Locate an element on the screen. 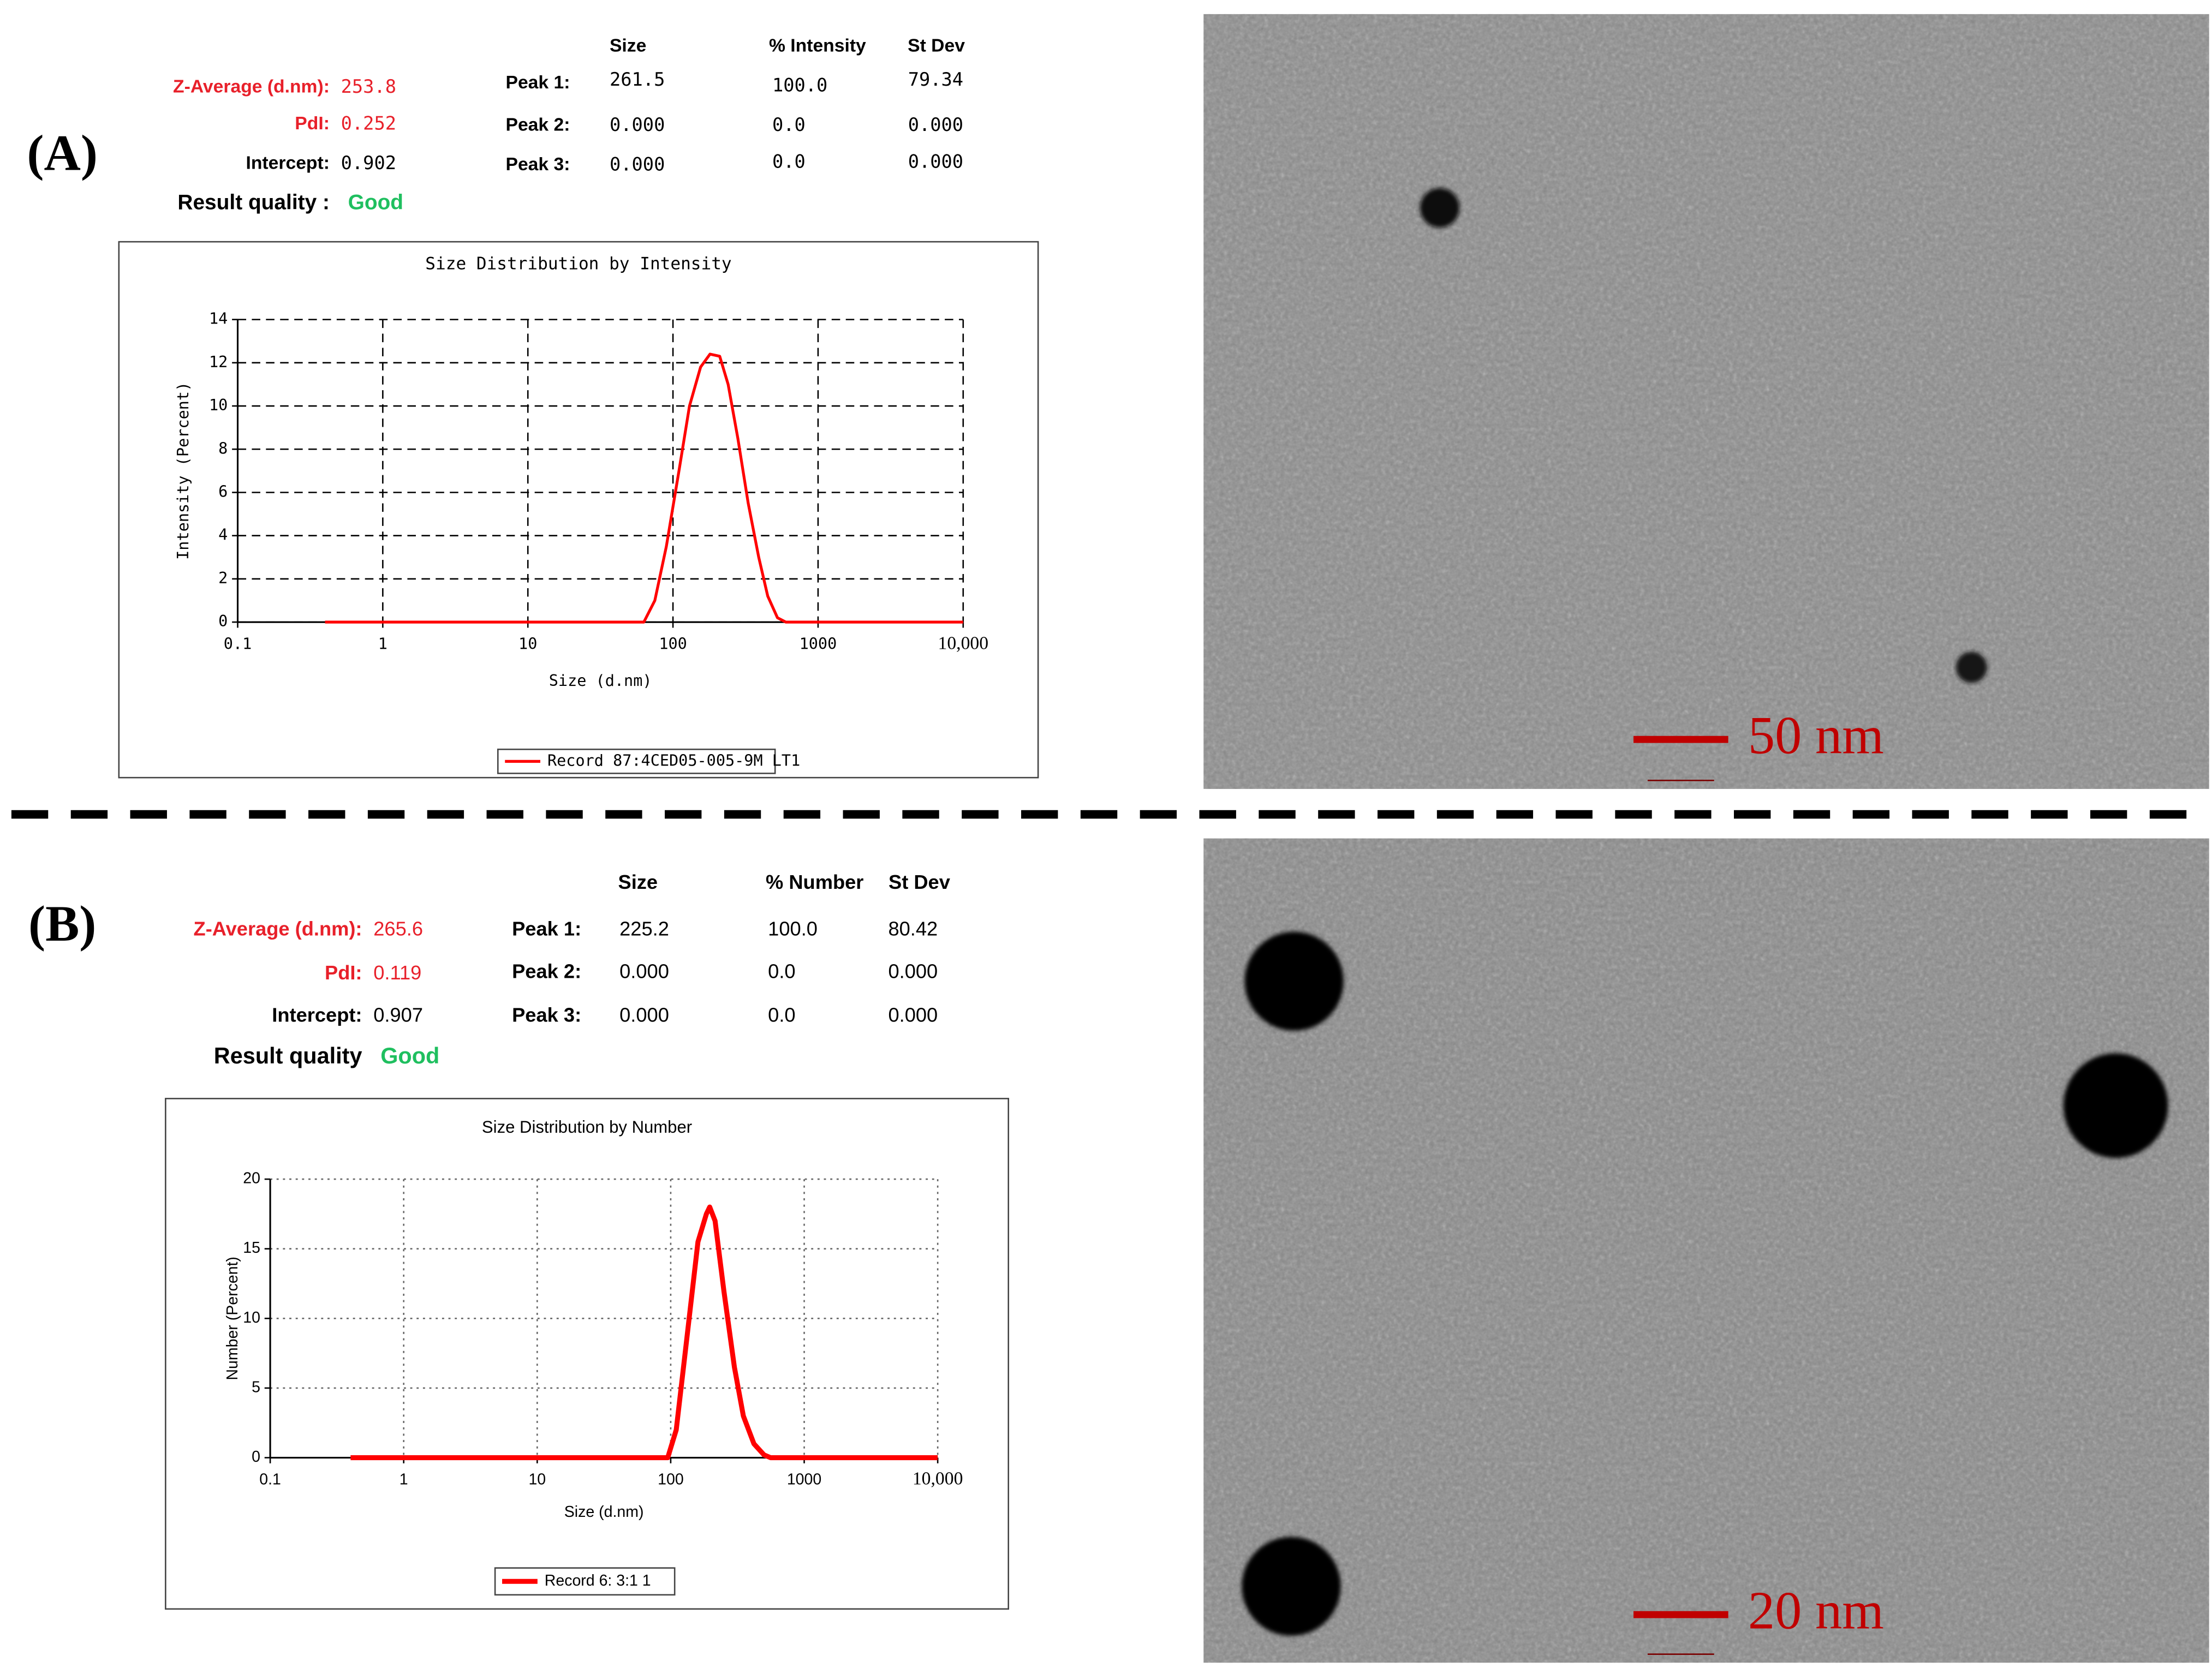 The image size is (2212, 1674). scale-bar-label: 50 nm is located at coordinates (1816, 735).